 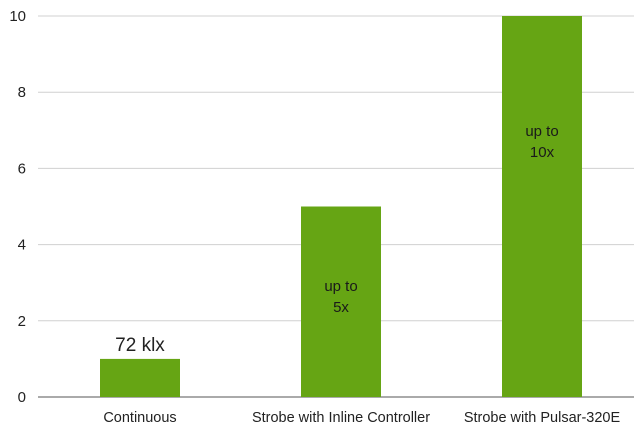 I want to click on y-tick-label: 8, so click(x=22, y=92).